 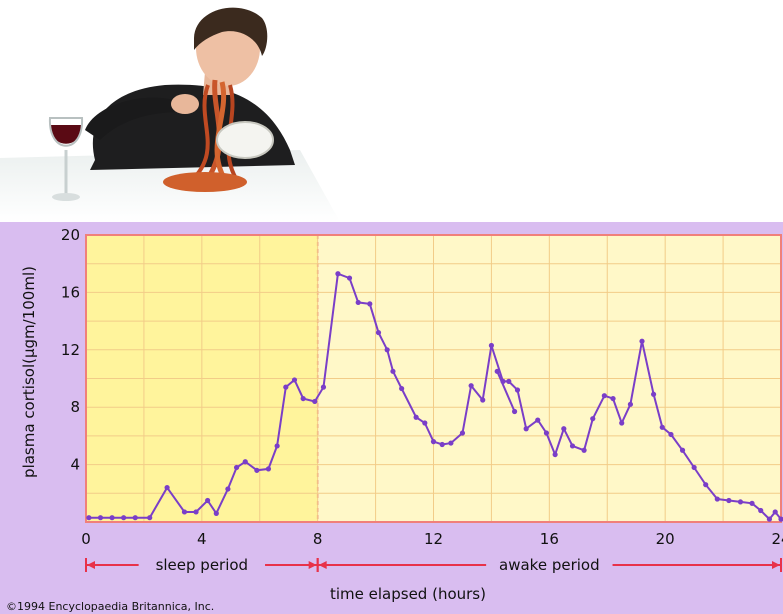 What do you see at coordinates (86, 539) in the screenshot?
I see `x-tick-label: 0` at bounding box center [86, 539].